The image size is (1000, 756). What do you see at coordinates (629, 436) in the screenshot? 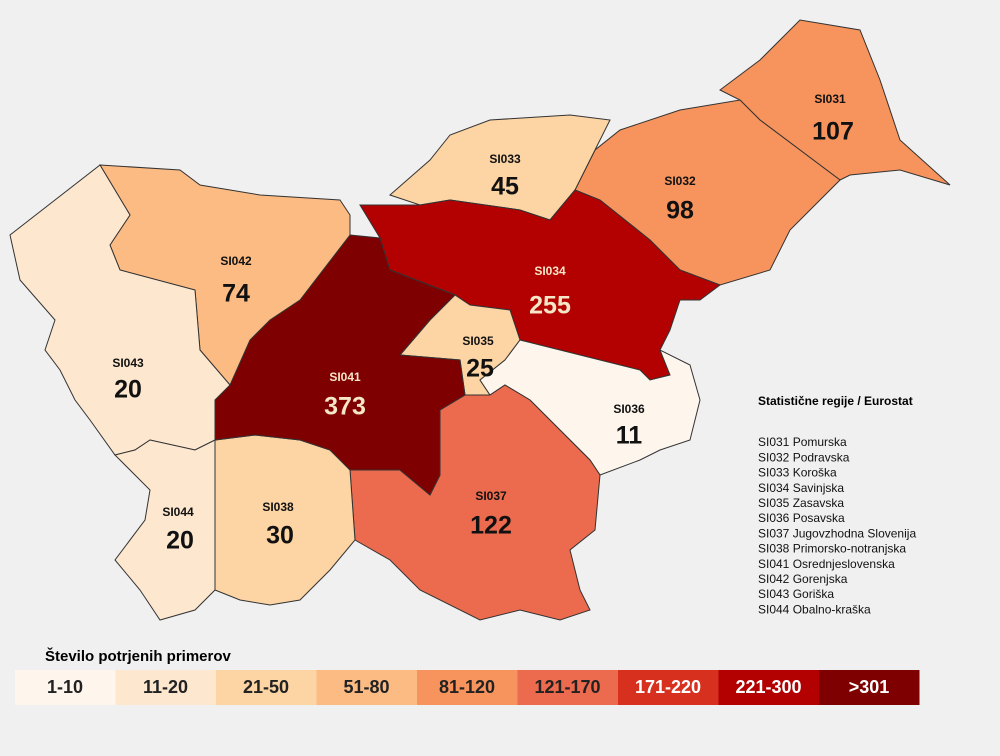
I see `region-value: 11` at bounding box center [629, 436].